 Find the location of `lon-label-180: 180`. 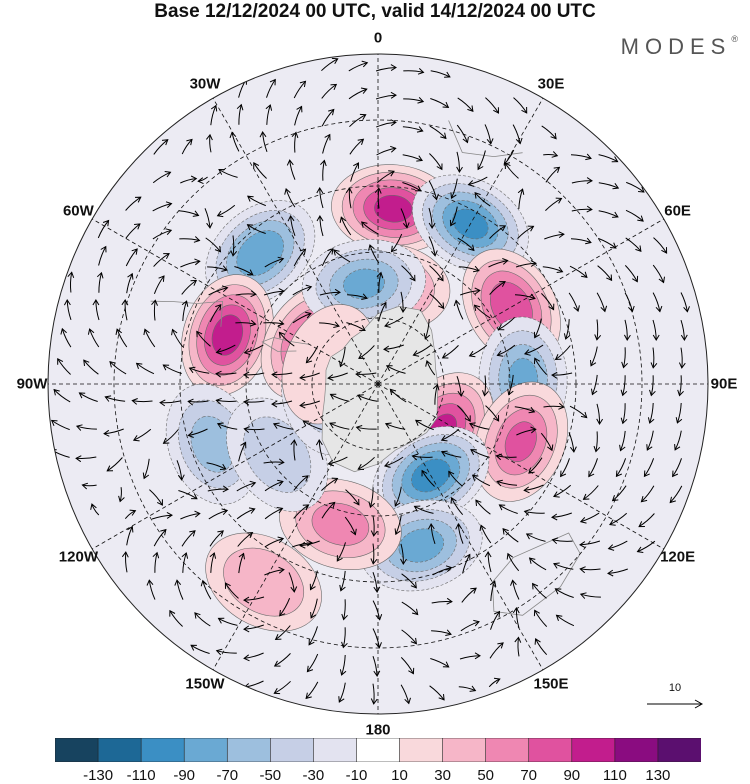

lon-label-180: 180 is located at coordinates (378, 730).